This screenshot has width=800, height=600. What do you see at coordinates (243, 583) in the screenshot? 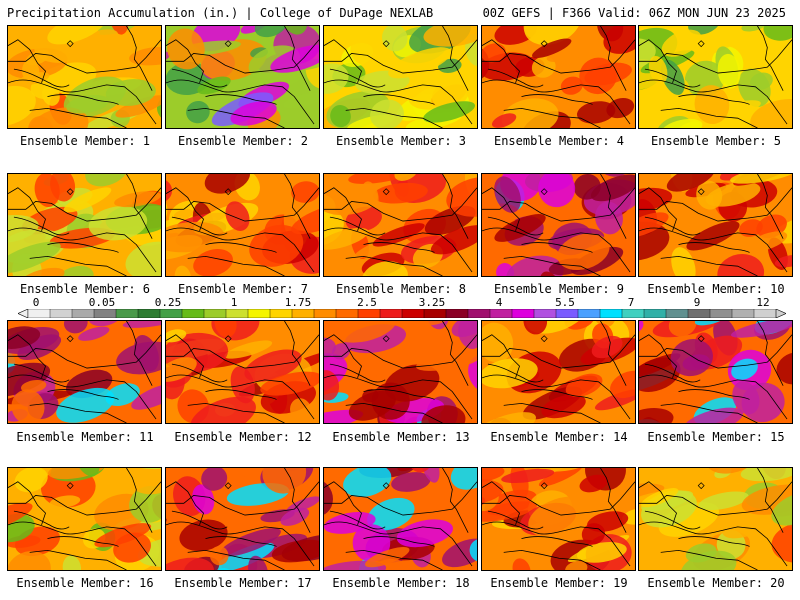
I see `ensemble-member-label: Ensemble Member: 17` at bounding box center [243, 583].